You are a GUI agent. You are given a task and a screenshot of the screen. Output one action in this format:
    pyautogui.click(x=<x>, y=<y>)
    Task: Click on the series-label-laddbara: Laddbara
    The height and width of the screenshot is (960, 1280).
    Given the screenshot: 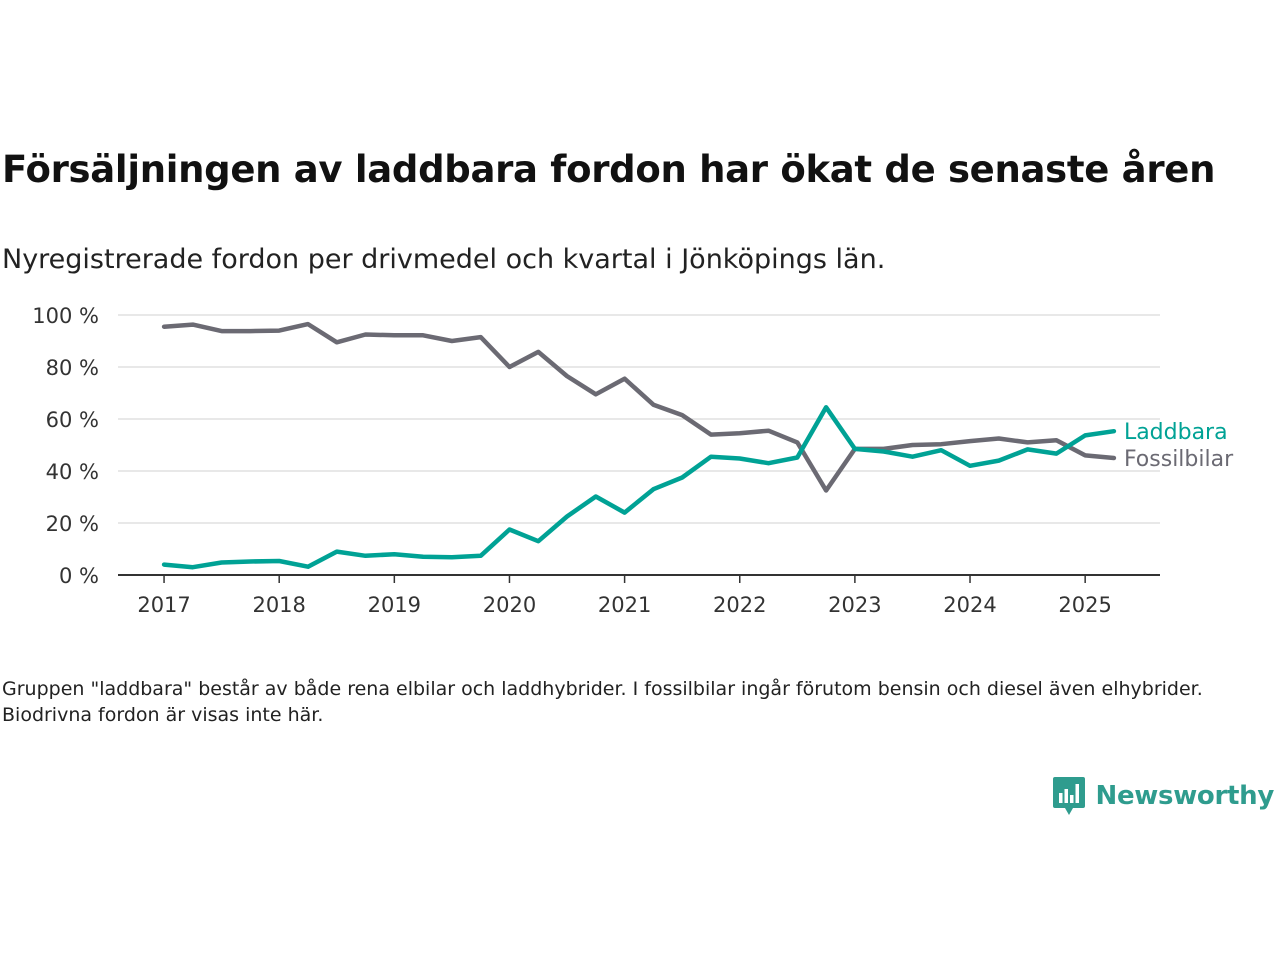 What is the action you would take?
    pyautogui.click(x=1176, y=432)
    